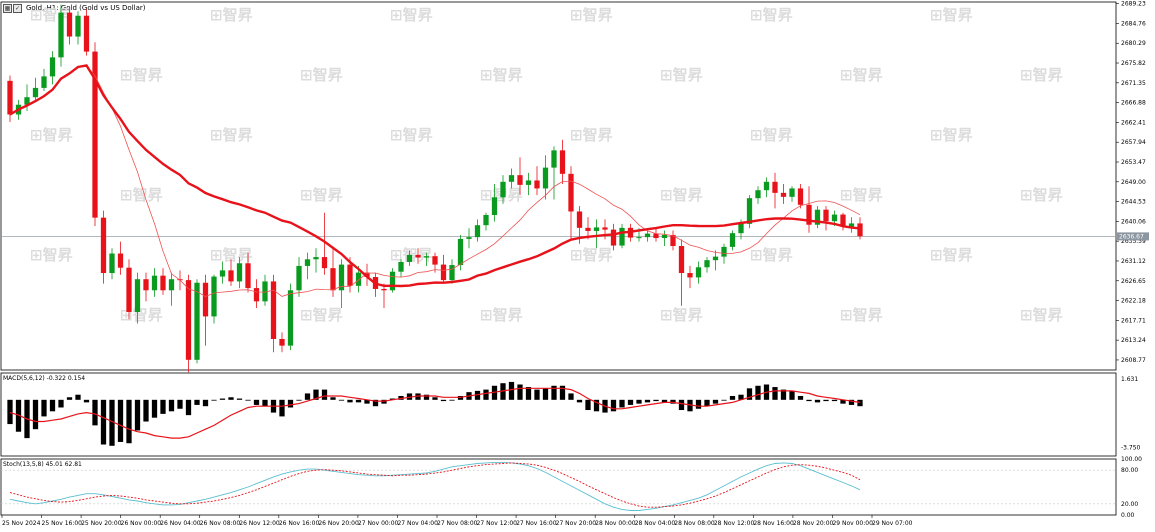  Describe the element at coordinates (1133, 83) in the screenshot. I see `price-axis-tick-label: 2671.35` at that location.